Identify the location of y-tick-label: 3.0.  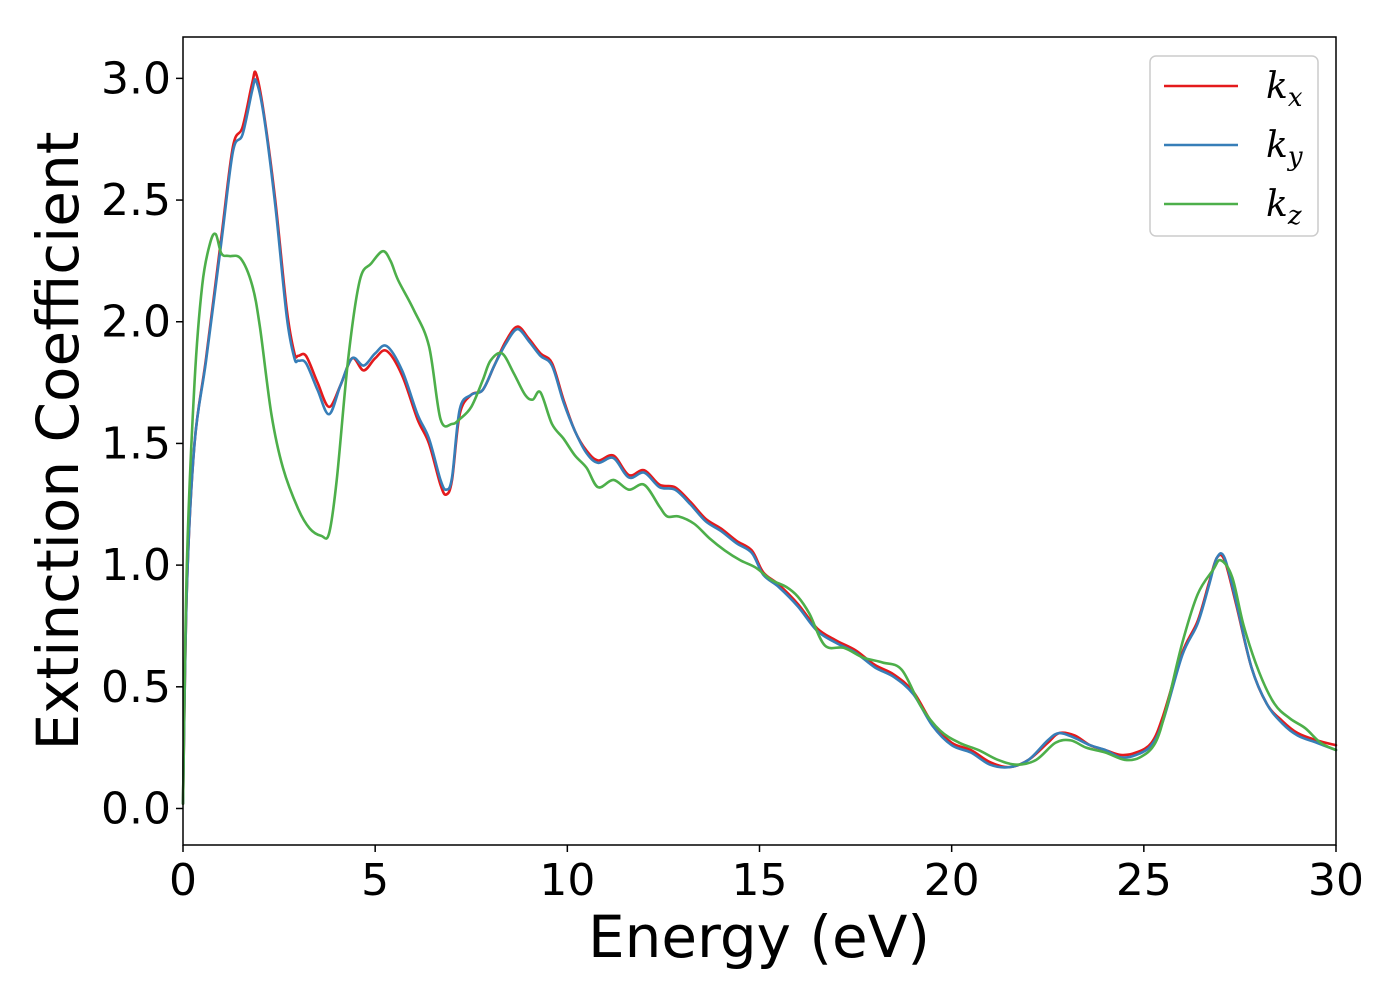
(136, 78).